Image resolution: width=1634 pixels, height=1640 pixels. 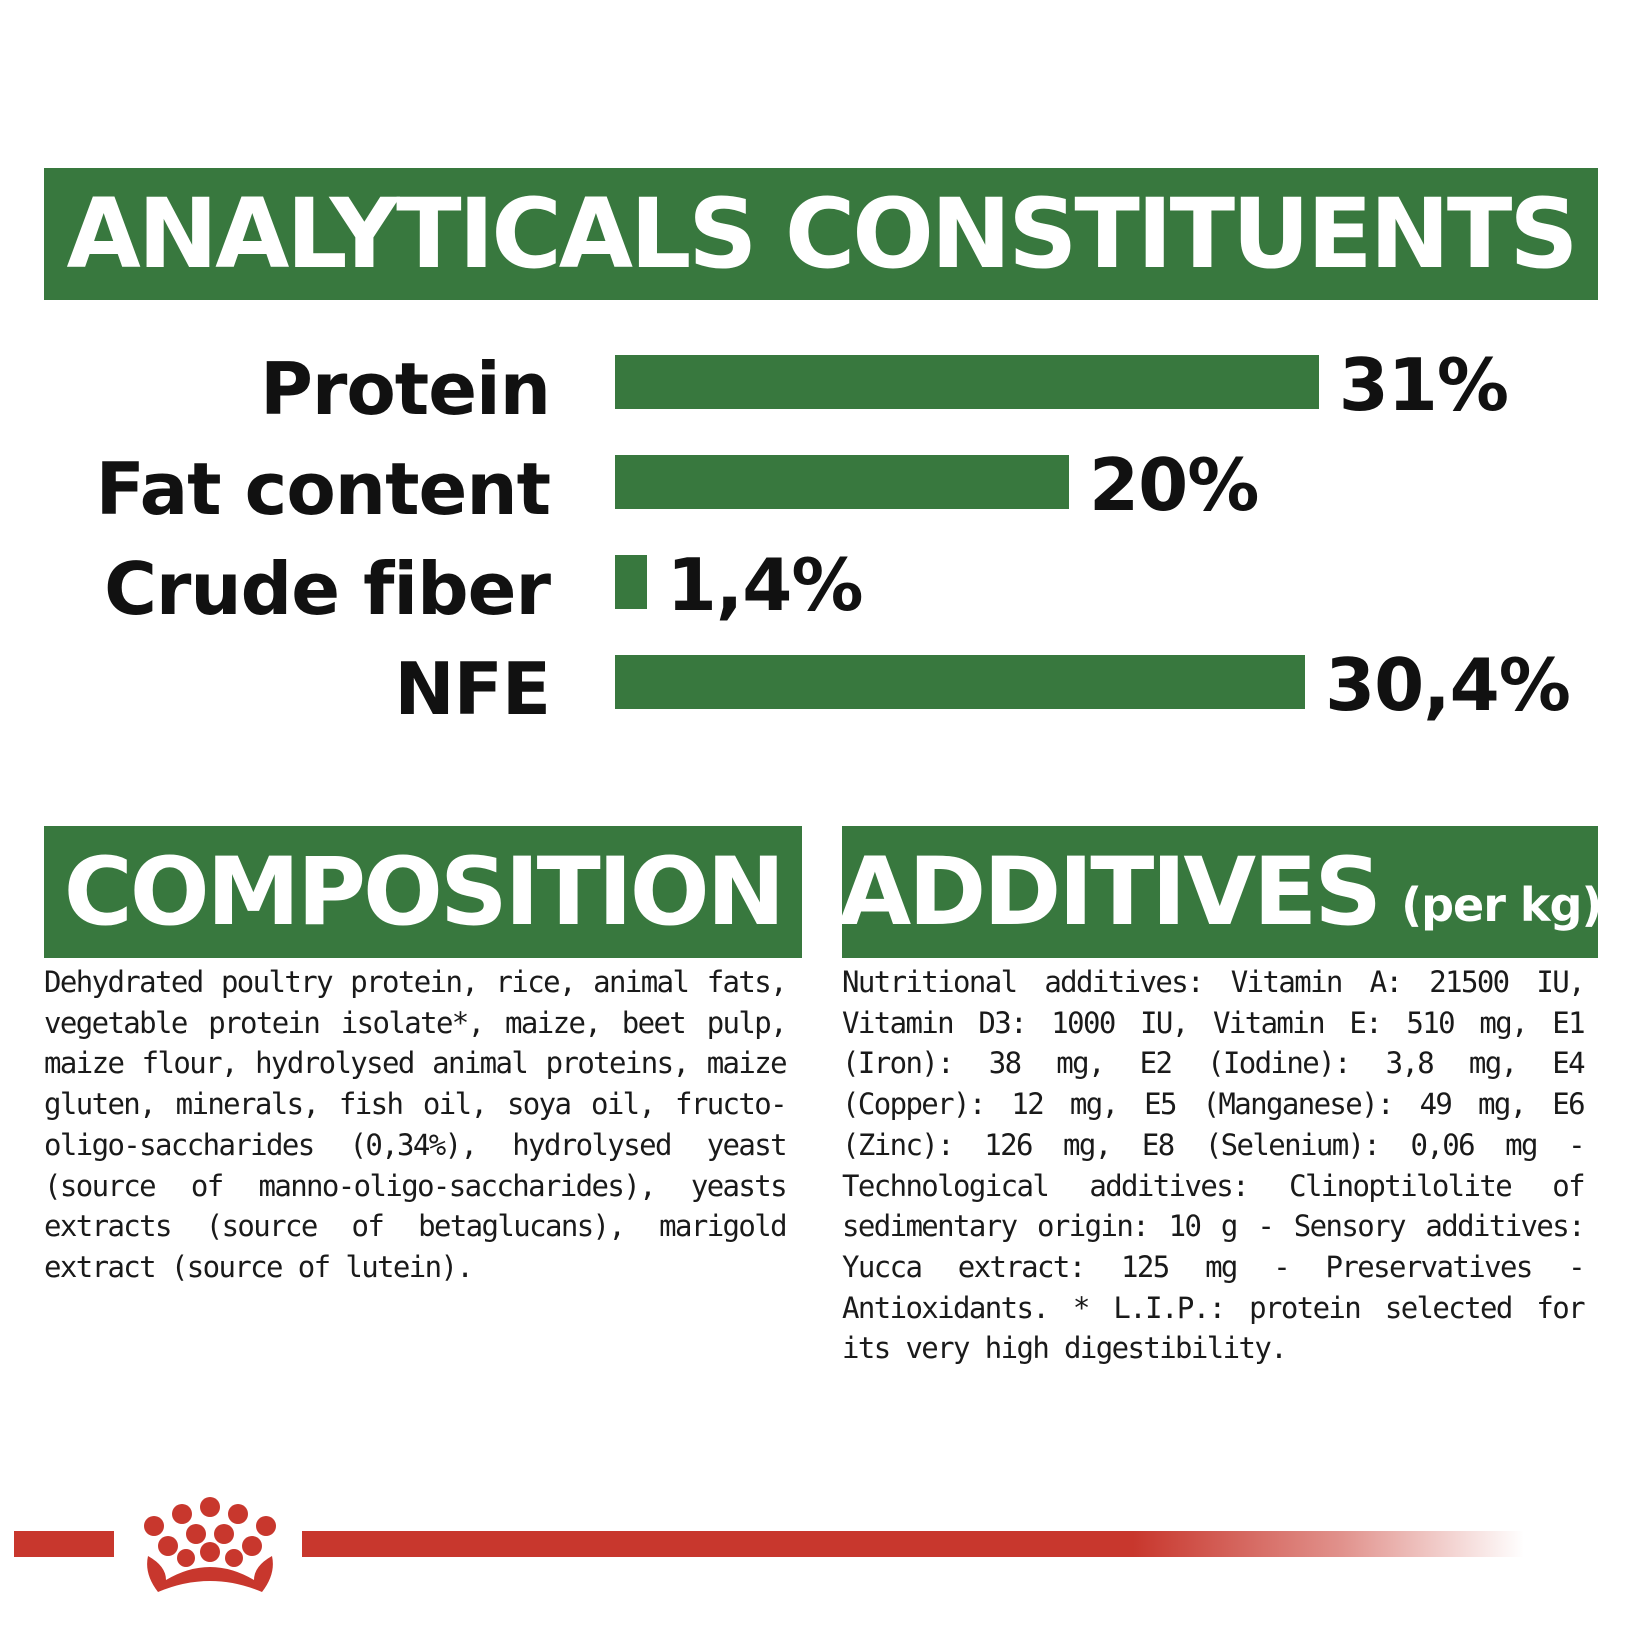 What do you see at coordinates (913, 1544) in the screenshot?
I see `footer-line-right` at bounding box center [913, 1544].